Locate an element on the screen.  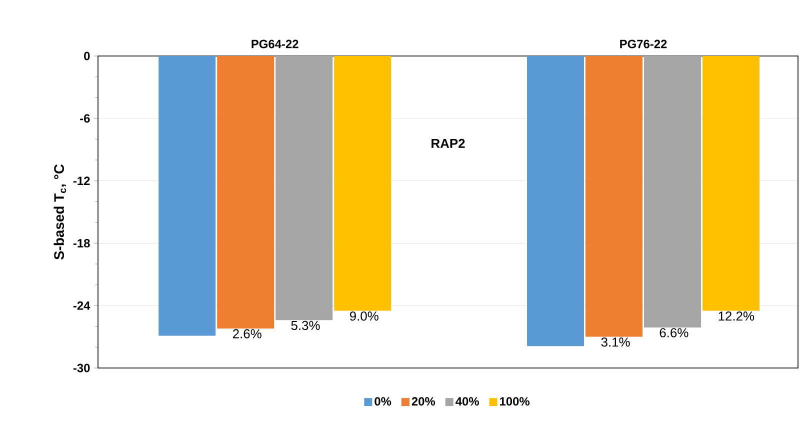
annotation: RAP2 is located at coordinates (448, 143).